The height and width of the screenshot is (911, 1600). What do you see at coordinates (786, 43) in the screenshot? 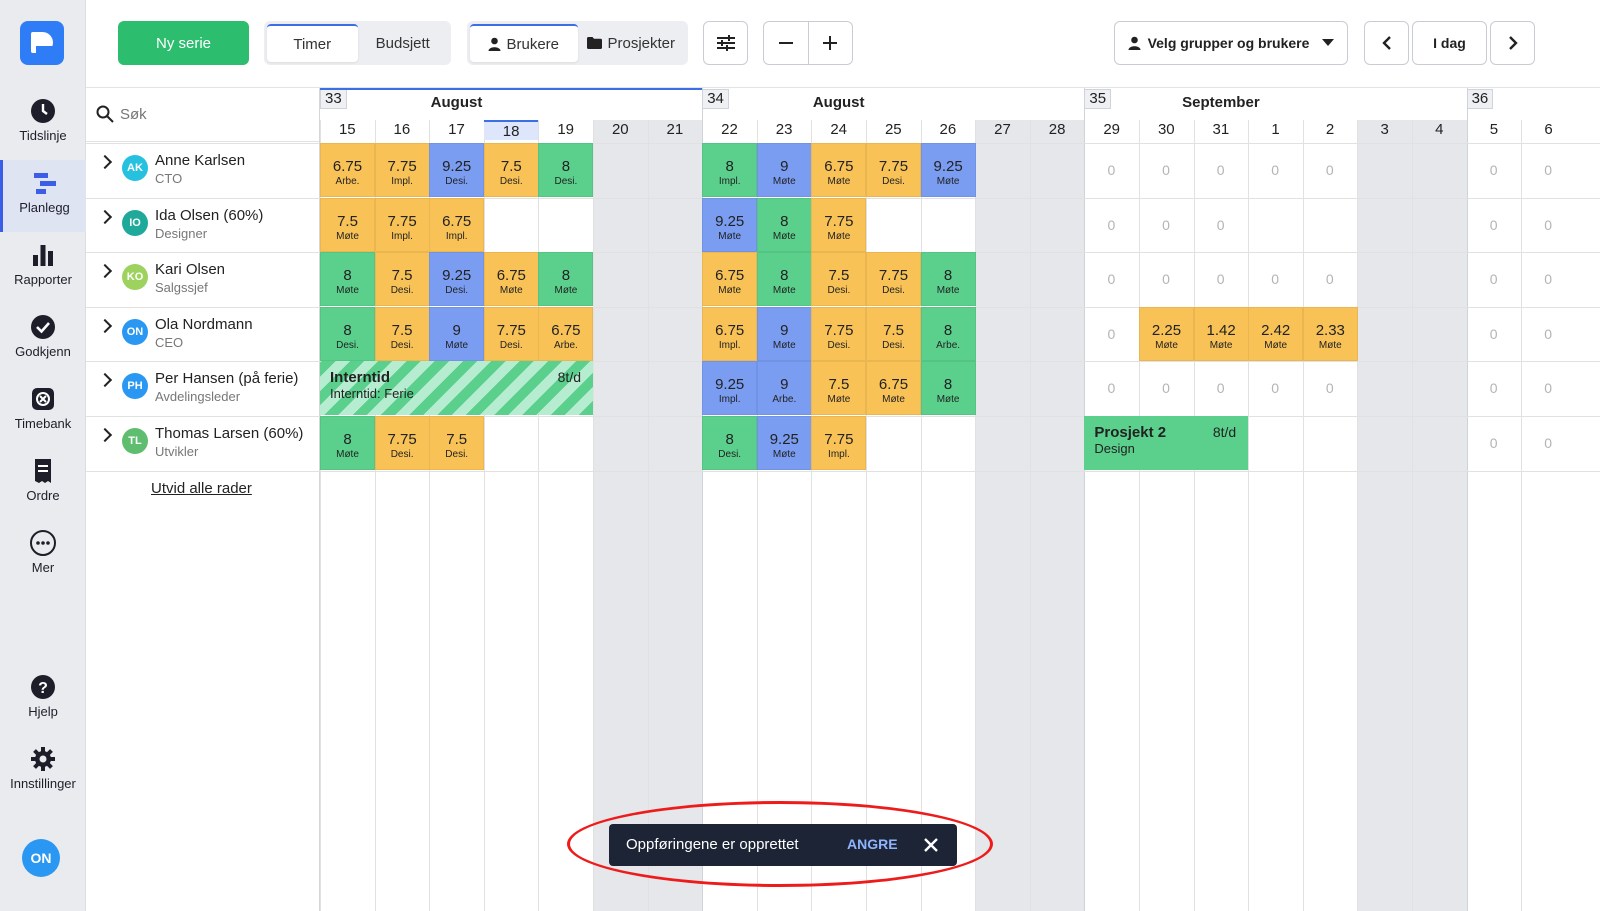
I see `zoom-out-button` at bounding box center [786, 43].